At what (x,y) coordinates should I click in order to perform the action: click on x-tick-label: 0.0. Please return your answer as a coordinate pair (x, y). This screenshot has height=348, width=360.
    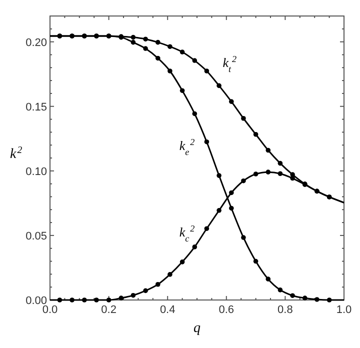
    Looking at the image, I should click on (50, 310).